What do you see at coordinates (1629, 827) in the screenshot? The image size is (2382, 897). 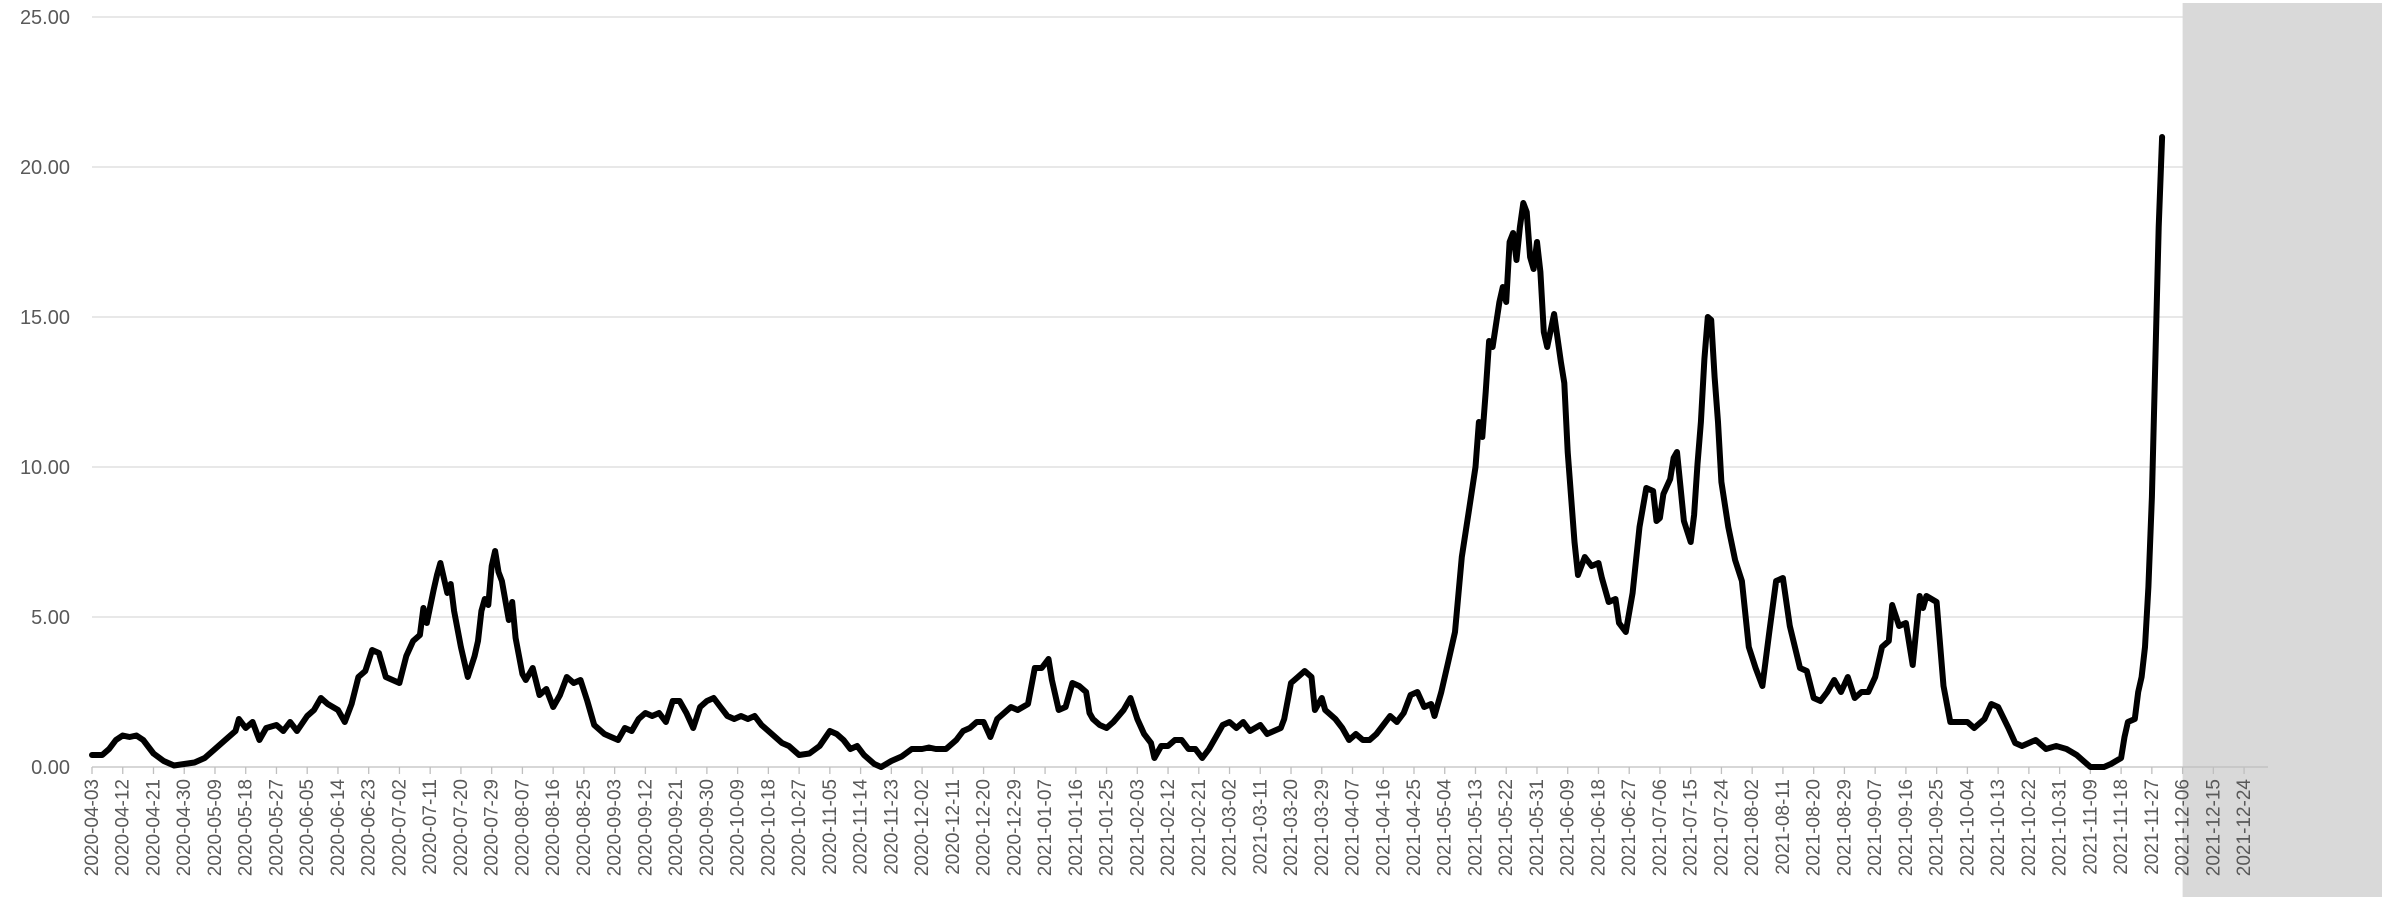 I see `x-tick-label: 2021-06-27` at bounding box center [1629, 827].